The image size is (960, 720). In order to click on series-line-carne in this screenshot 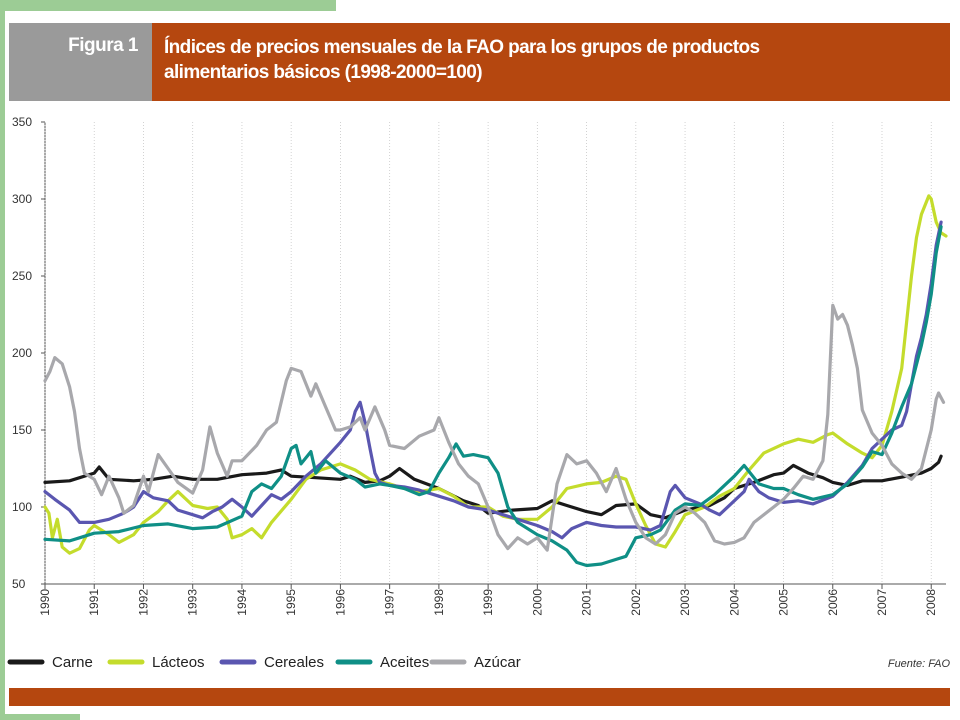, I will do `click(493, 487)`.